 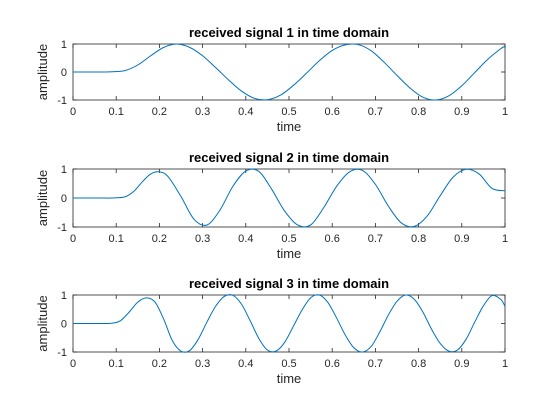 I want to click on chart-title: received signal 1 in time domain, so click(x=289, y=32).